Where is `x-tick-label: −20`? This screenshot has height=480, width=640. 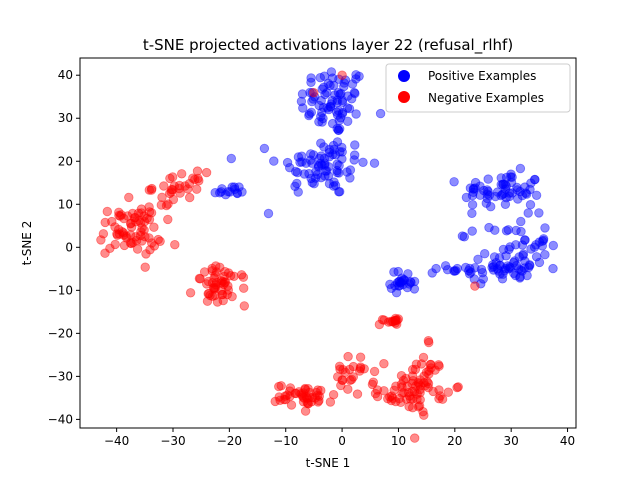
x-tick-label: −20 is located at coordinates (229, 441).